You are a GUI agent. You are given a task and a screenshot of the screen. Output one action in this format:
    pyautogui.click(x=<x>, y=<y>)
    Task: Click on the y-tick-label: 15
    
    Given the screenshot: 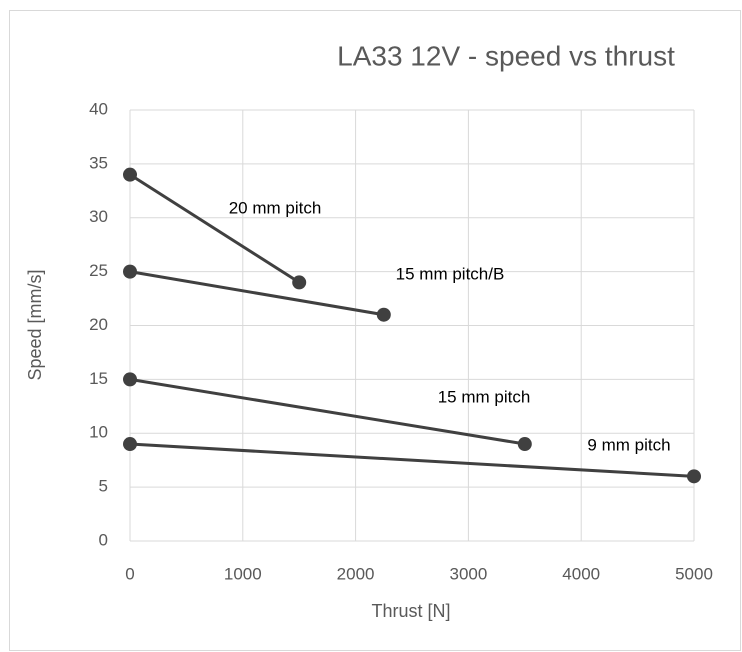 What is the action you would take?
    pyautogui.click(x=98, y=378)
    